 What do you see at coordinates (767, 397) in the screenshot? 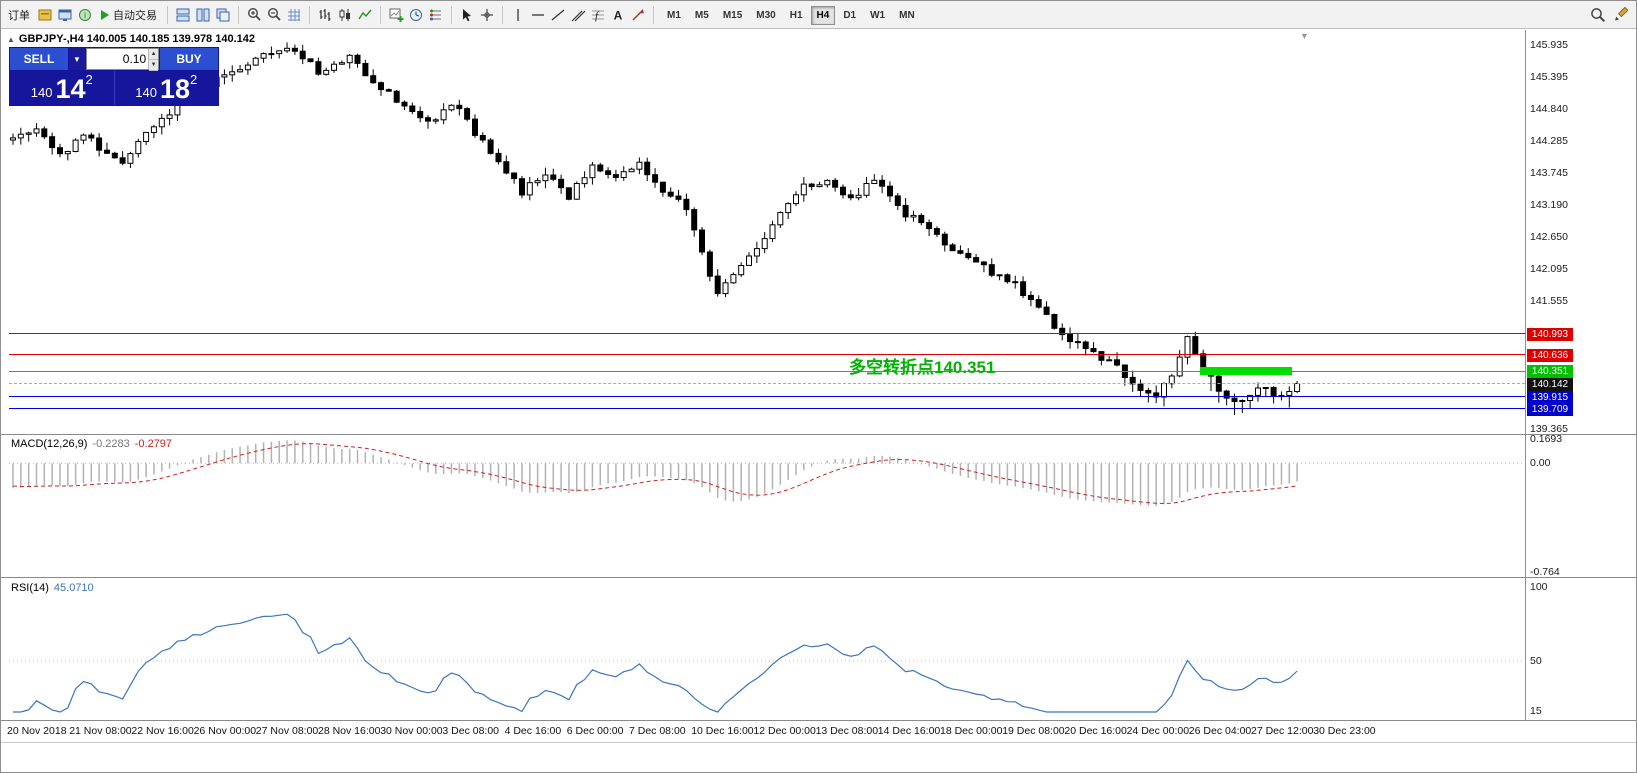
I see `price-line-139.915` at bounding box center [767, 397].